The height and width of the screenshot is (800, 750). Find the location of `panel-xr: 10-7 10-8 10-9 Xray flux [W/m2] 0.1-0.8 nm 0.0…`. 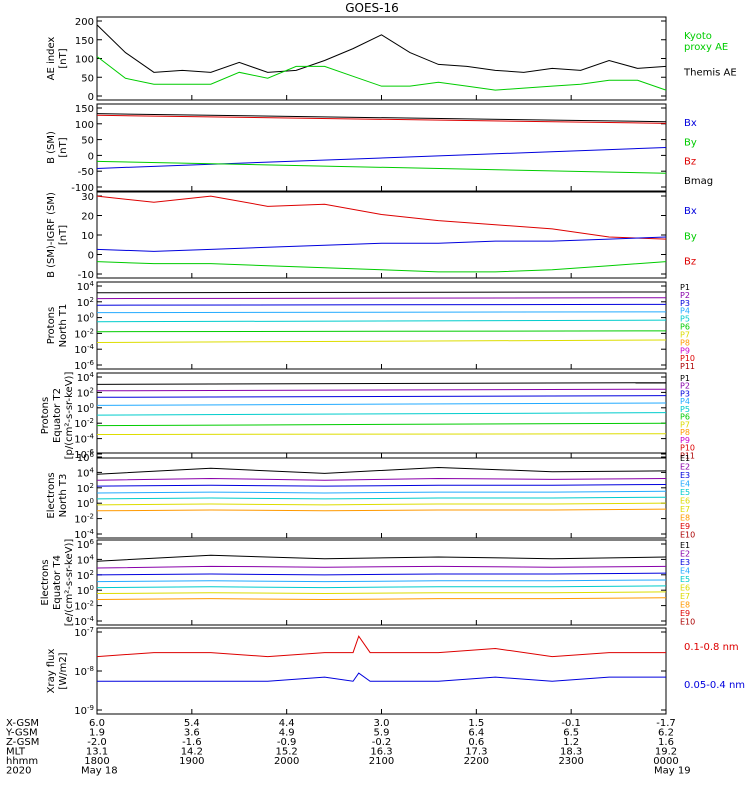

panel-xr: 10-7 10-8 10-9 Xray flux [W/m2] 0.1-0.8 nm 0.0… is located at coordinates (395, 671).